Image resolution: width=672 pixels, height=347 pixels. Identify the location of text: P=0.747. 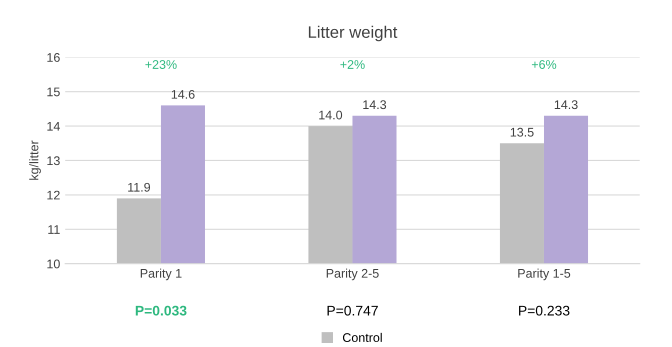
(353, 311).